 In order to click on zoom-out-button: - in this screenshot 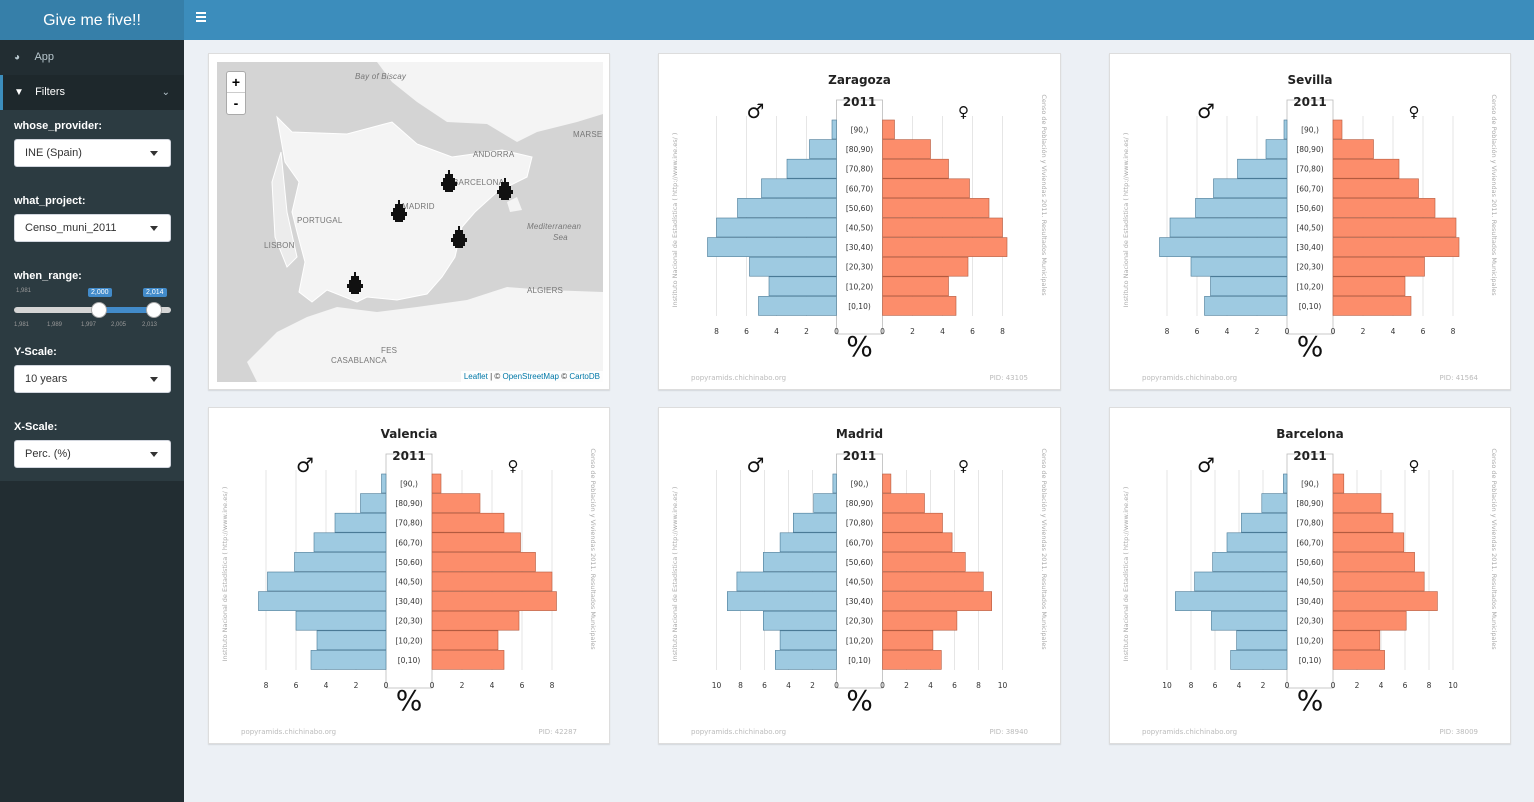, I will do `click(236, 103)`.